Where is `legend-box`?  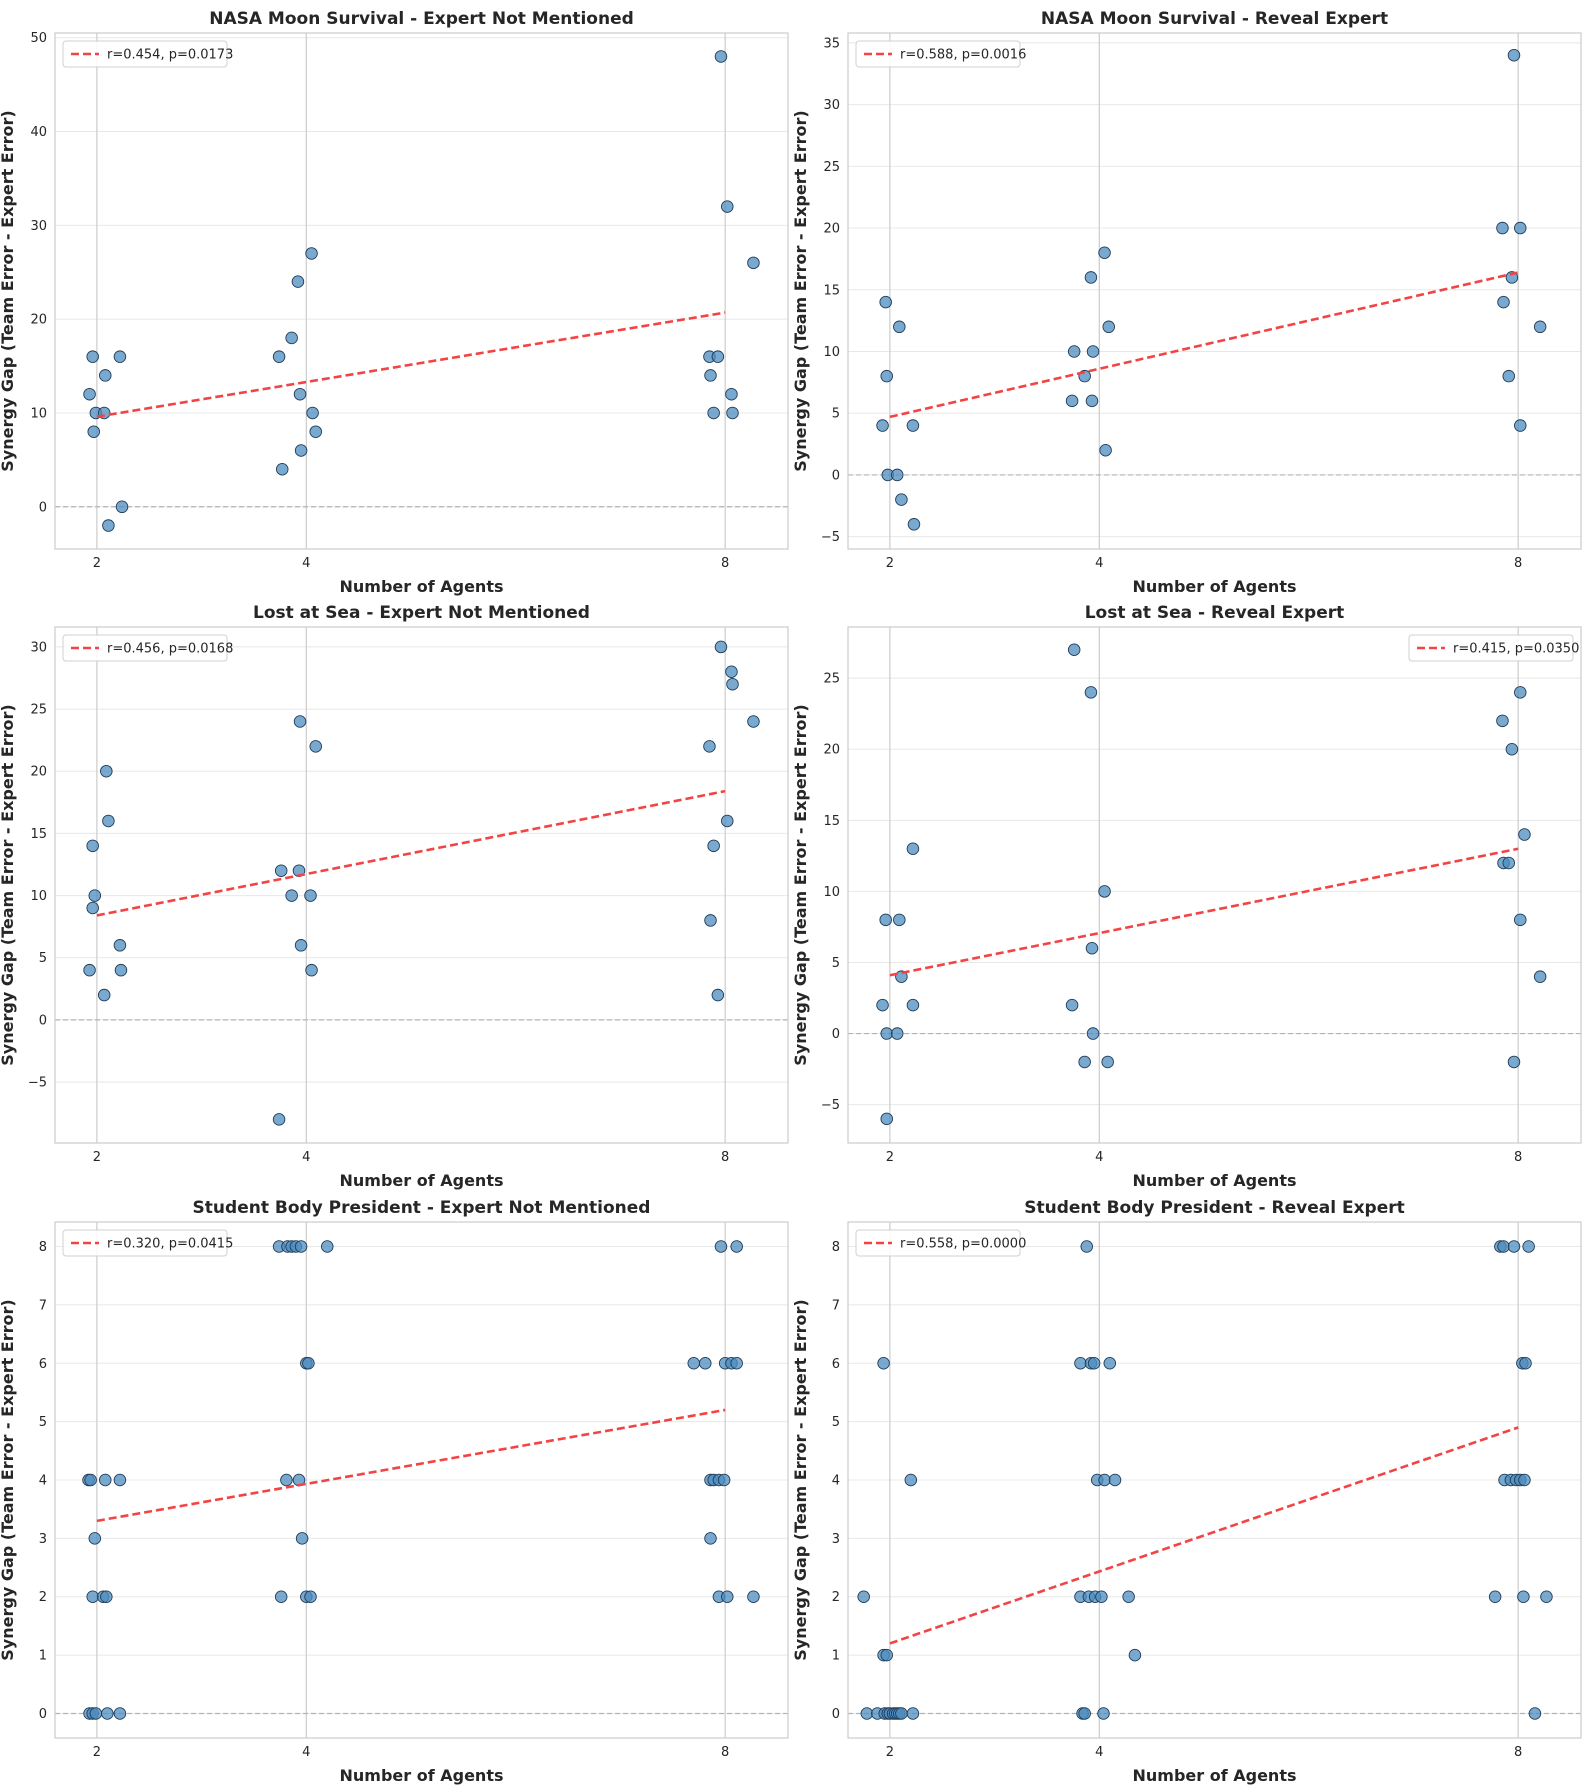 legend-box is located at coordinates (145, 648).